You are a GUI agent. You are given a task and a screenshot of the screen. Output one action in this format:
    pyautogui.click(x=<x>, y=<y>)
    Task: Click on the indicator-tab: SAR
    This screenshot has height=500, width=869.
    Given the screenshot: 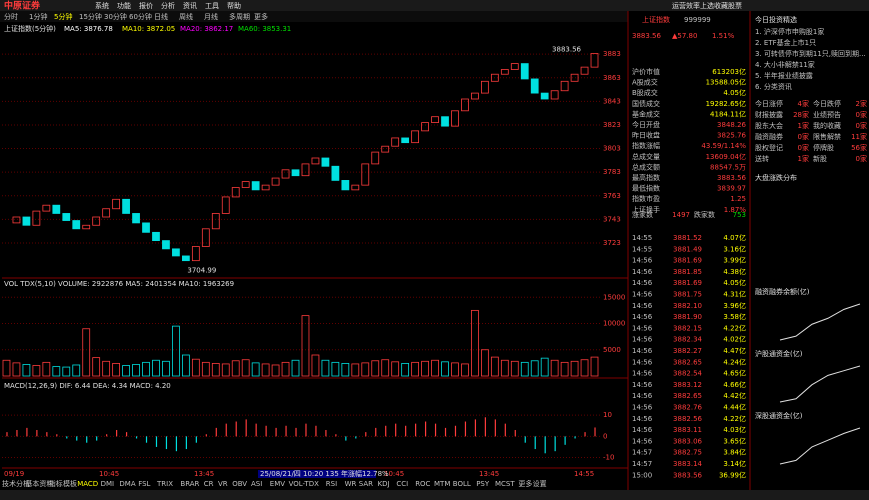 What is the action you would take?
    pyautogui.click(x=366, y=484)
    